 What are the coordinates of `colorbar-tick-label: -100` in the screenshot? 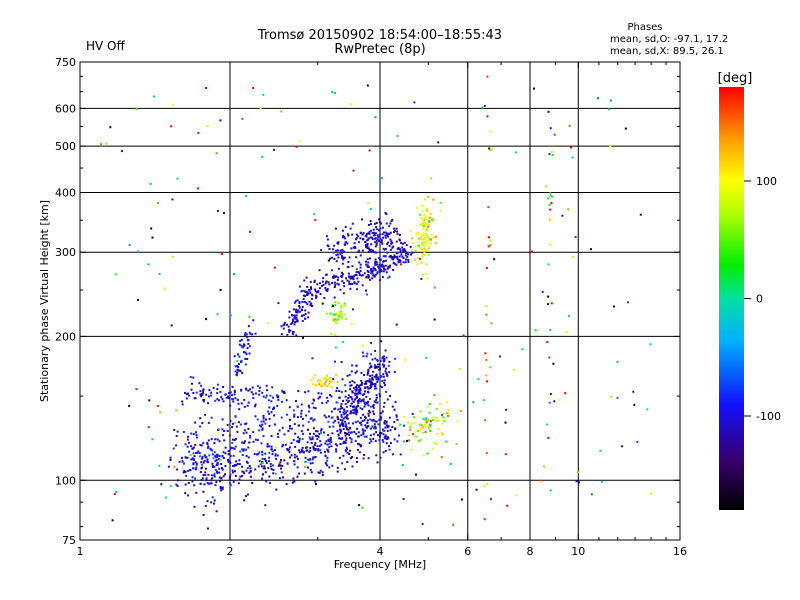 It's located at (768, 416).